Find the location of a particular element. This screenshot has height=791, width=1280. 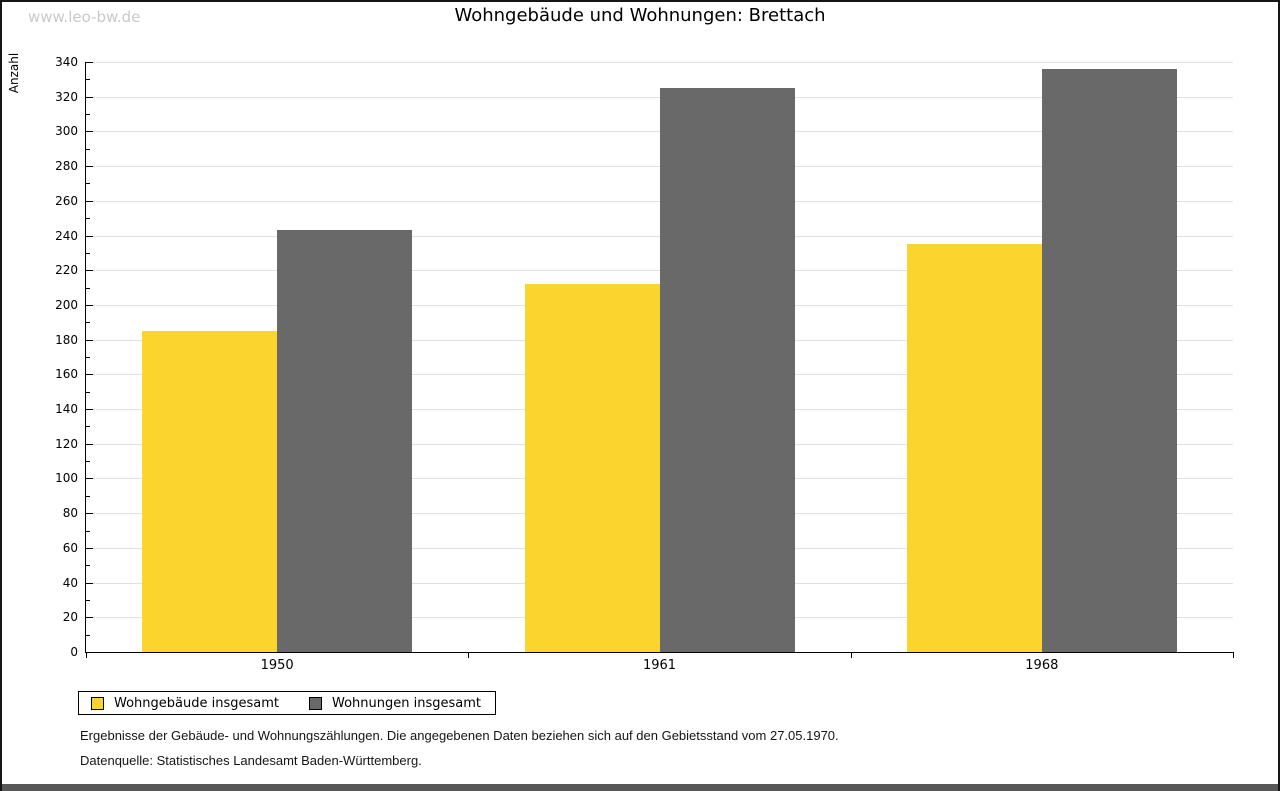

legend-label-2: Wohnungen insgesamt is located at coordinates (406, 703).